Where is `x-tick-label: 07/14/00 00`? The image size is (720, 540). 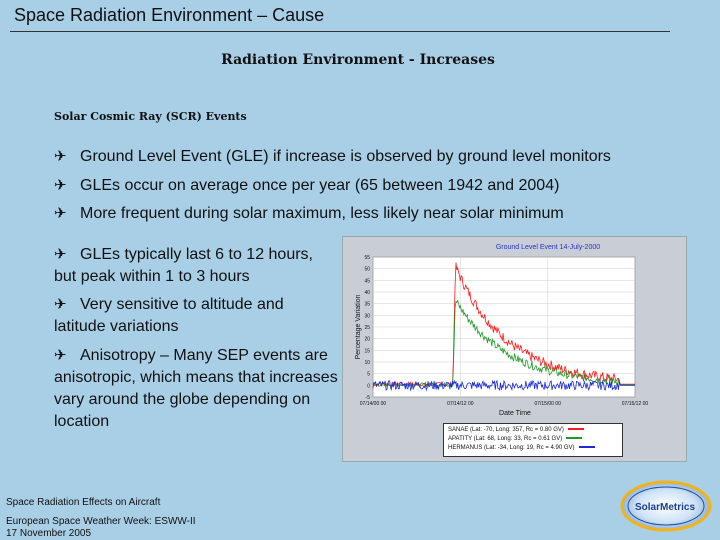 x-tick-label: 07/14/00 00 is located at coordinates (373, 404).